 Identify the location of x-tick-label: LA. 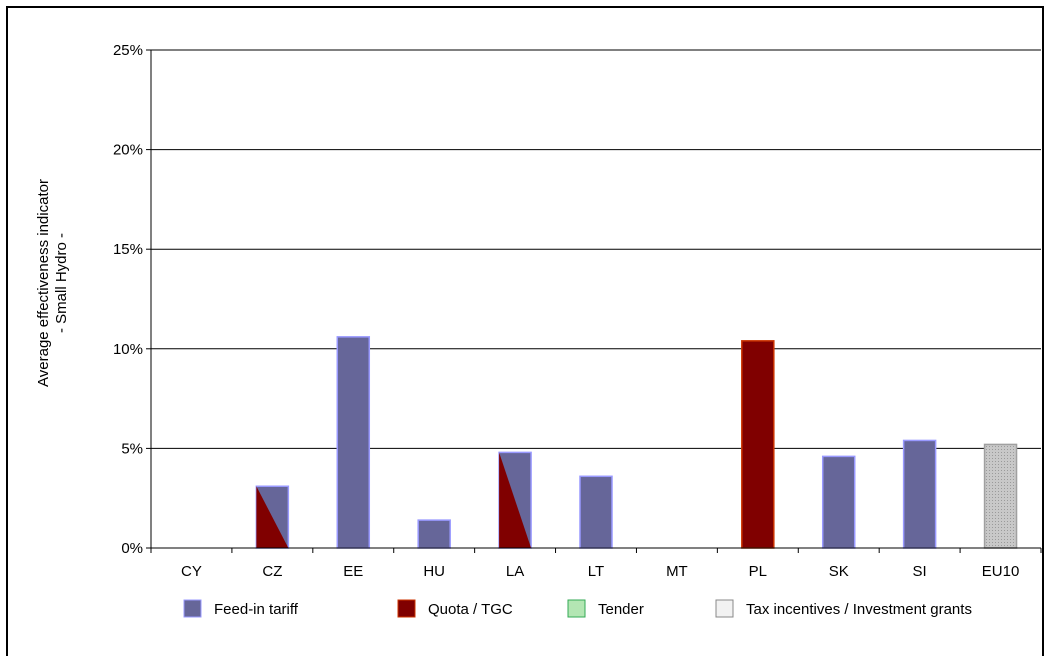
(515, 571).